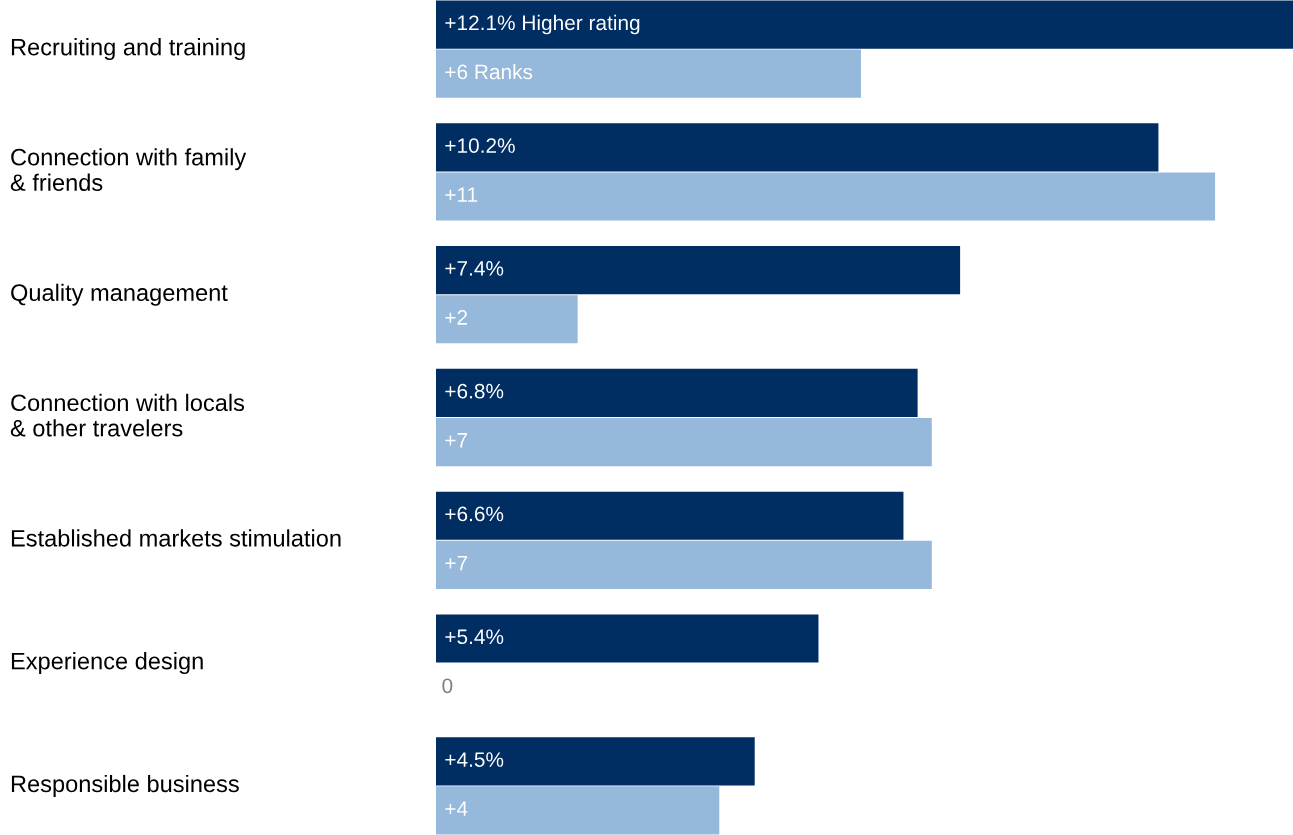  I want to click on y-tick-label: Recruiting and training, so click(128, 49).